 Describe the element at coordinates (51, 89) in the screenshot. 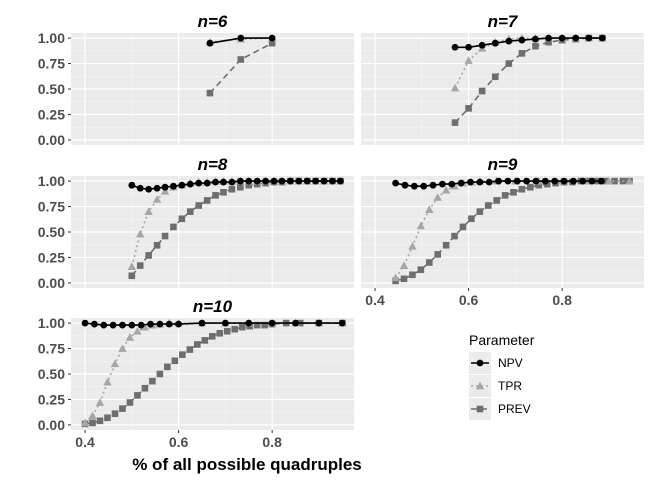

I see `y-tick-label: 0.50` at that location.